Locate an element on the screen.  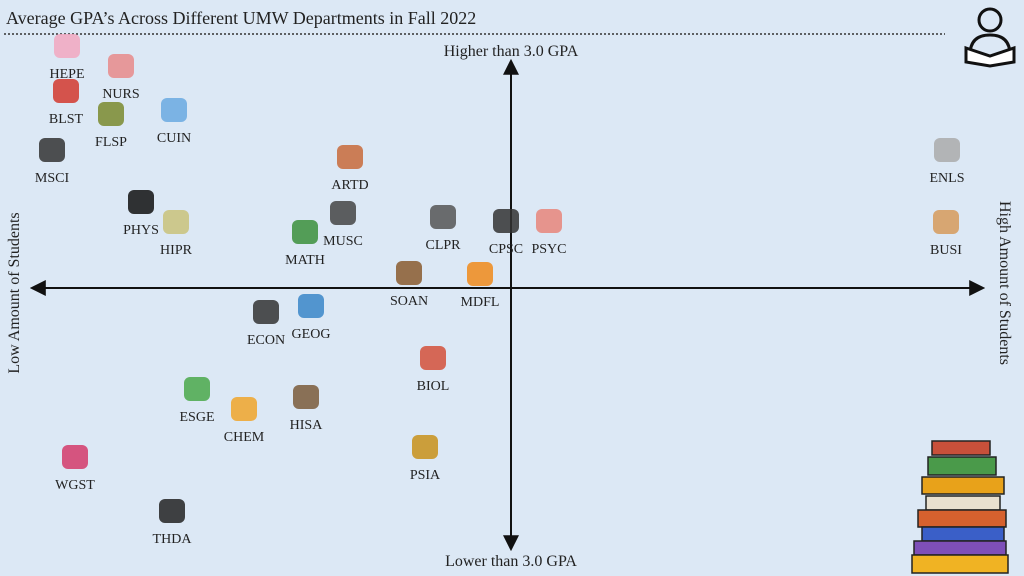
node-label: CPSC is located at coordinates (506, 249).